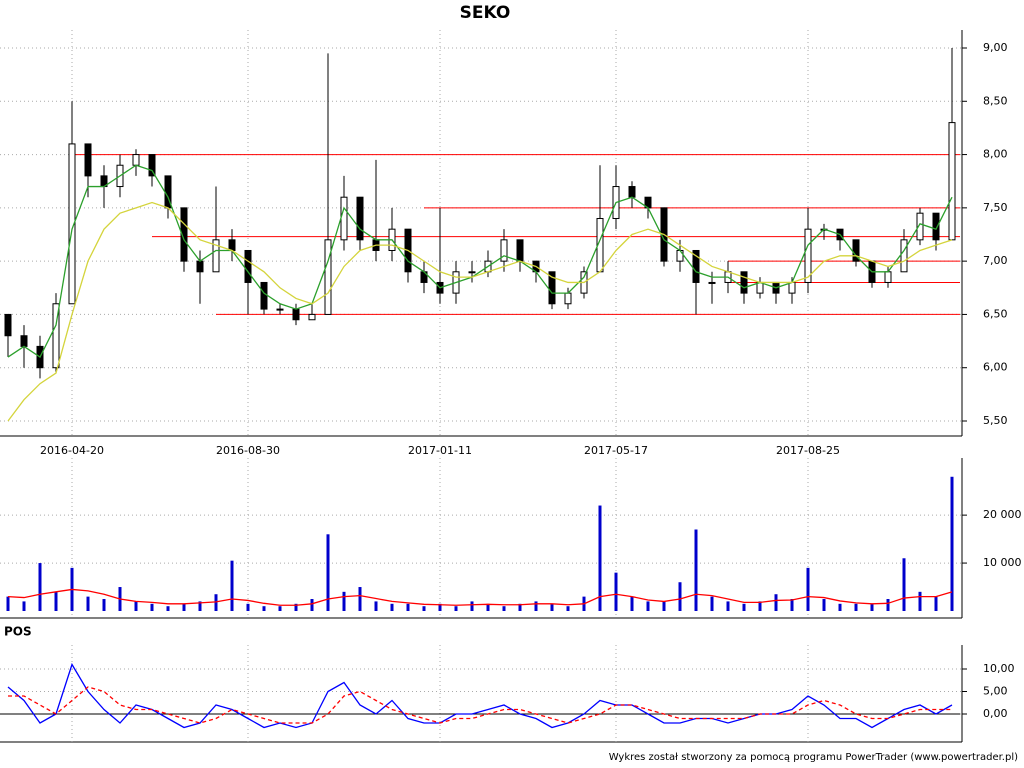 The width and height of the screenshot is (1024, 768). I want to click on y-tick-label: 10 000, so click(1002, 562).